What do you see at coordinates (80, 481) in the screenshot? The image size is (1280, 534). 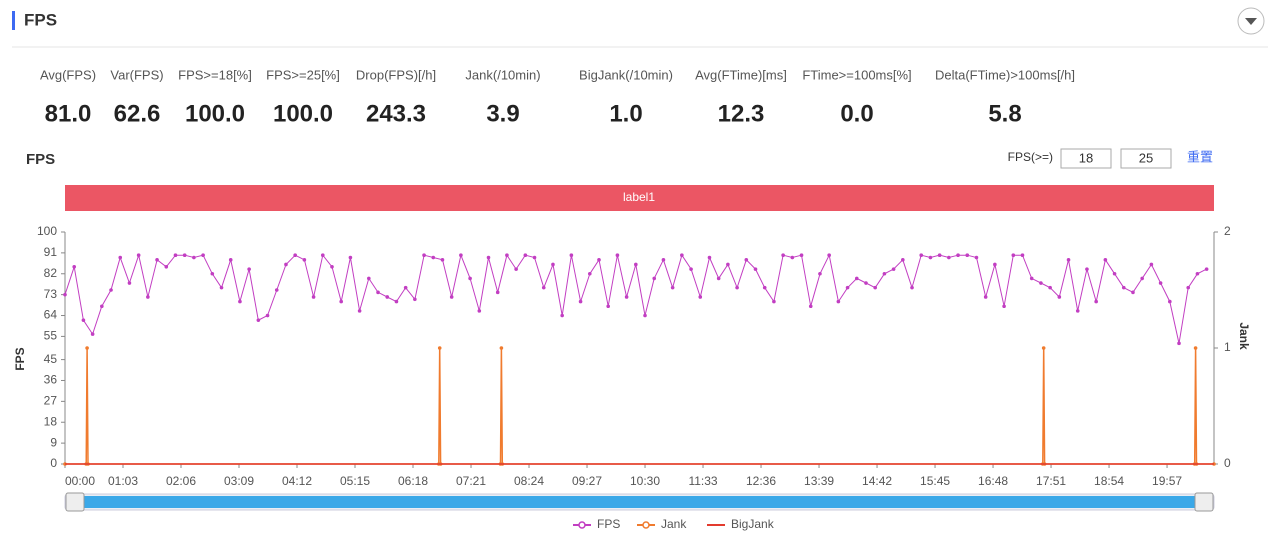 I see `x-tick-label: 00:00` at bounding box center [80, 481].